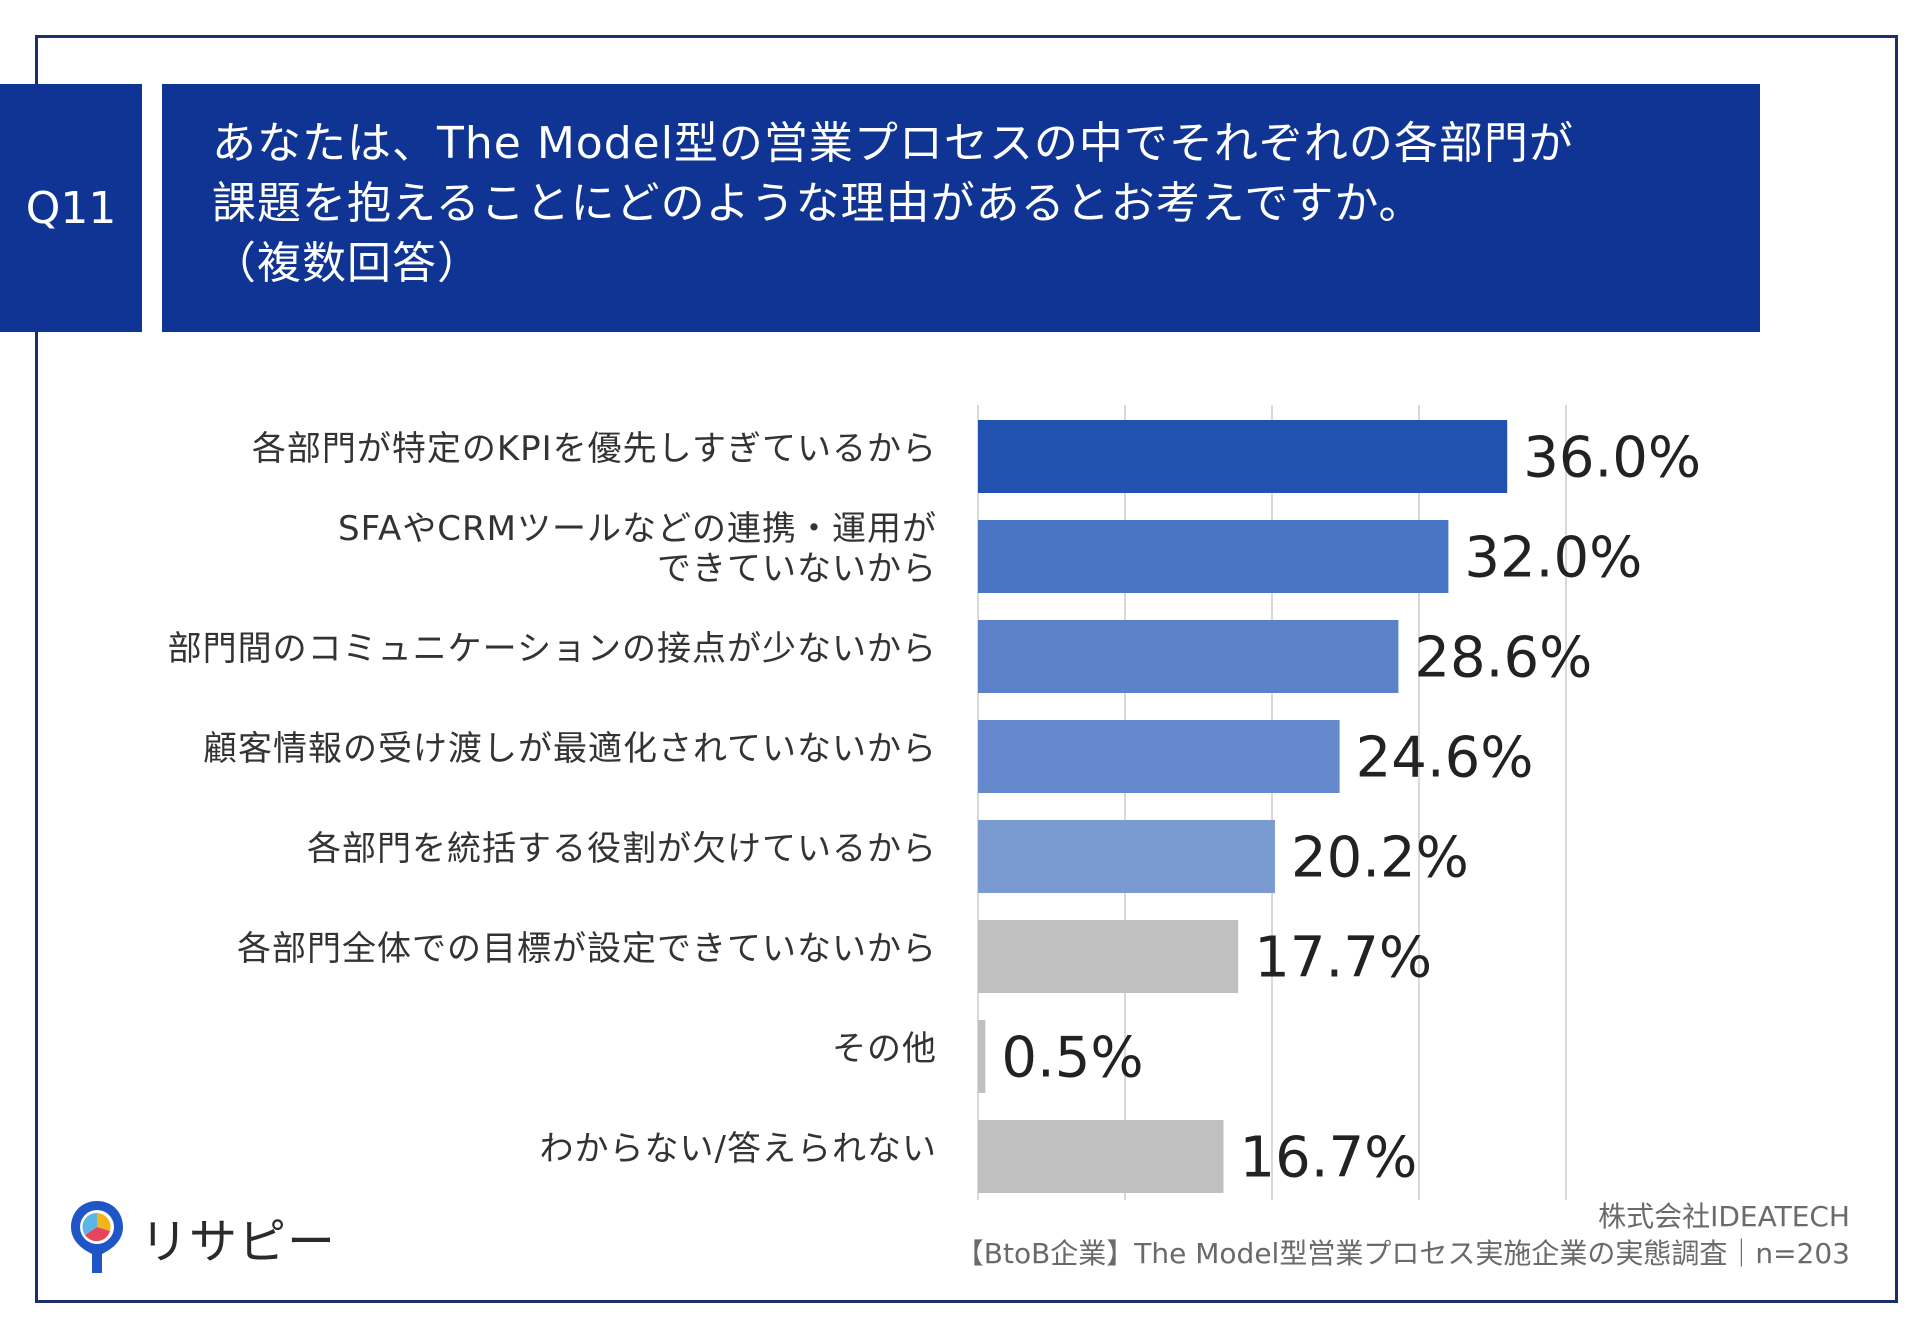 The image size is (1920, 1329). What do you see at coordinates (487, 1149) in the screenshot?
I see `category-label: わからない/答えられない` at bounding box center [487, 1149].